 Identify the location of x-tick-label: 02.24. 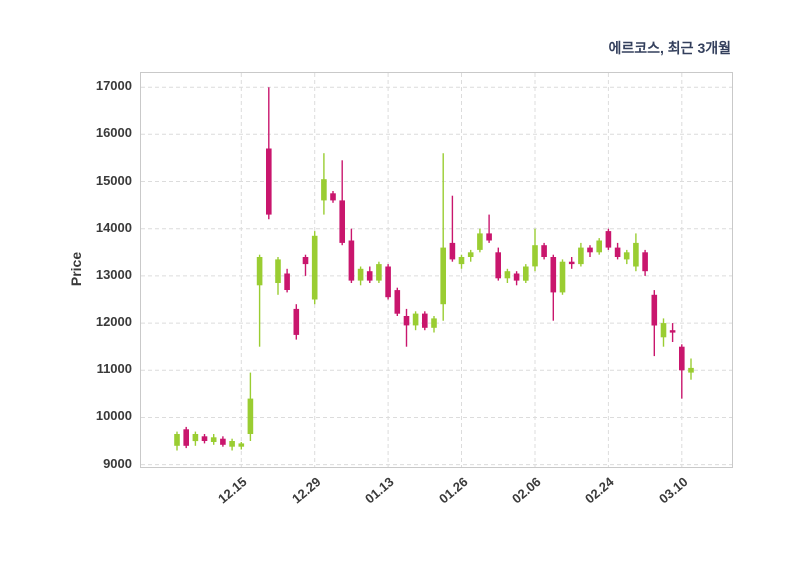
(600, 490).